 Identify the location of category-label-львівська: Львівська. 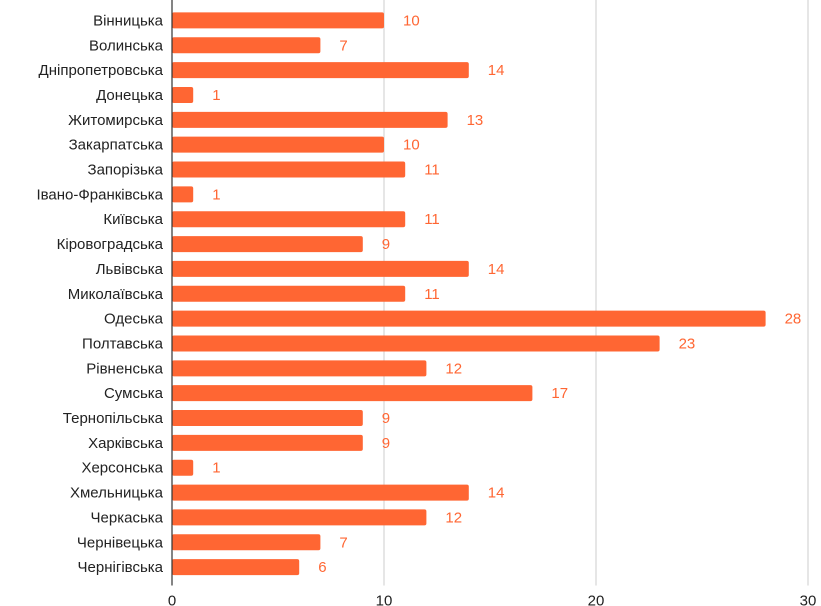
(130, 269).